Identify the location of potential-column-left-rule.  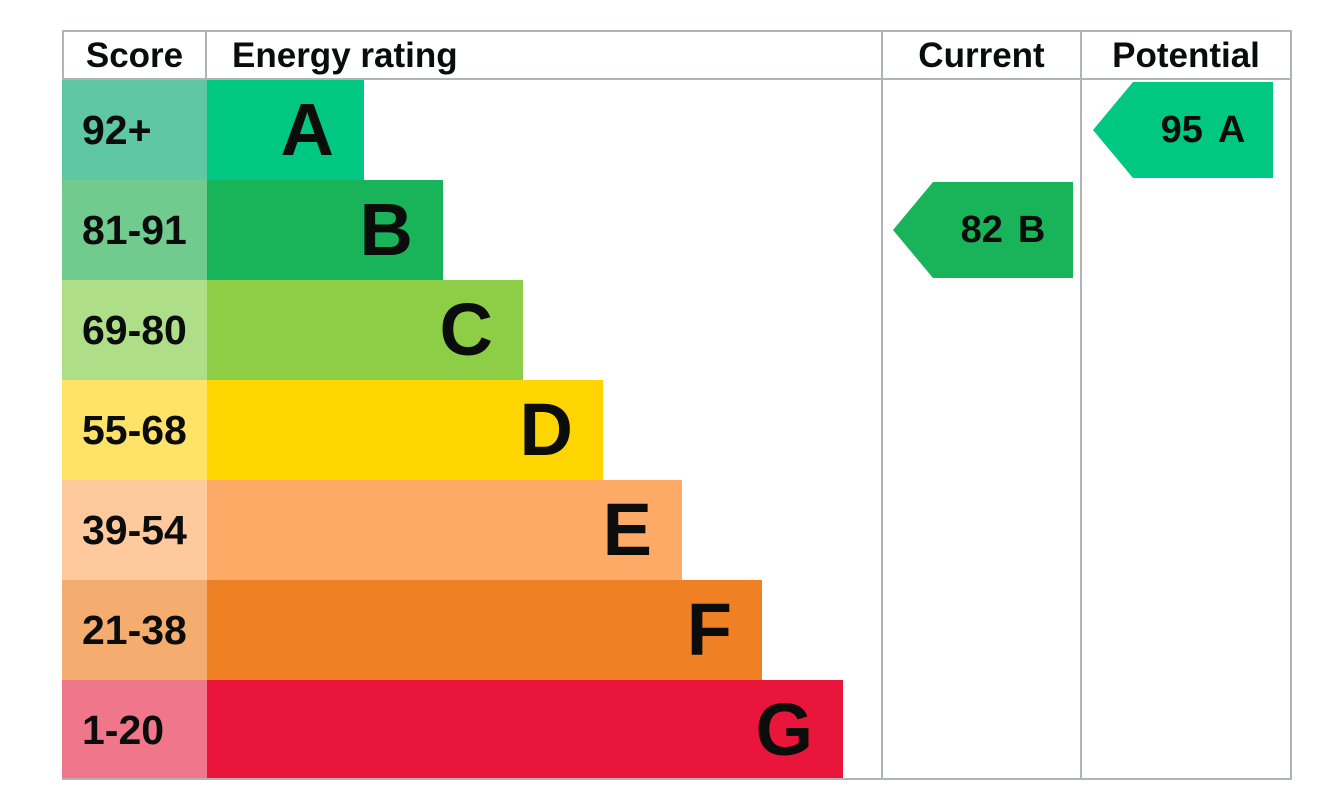
(1081, 430).